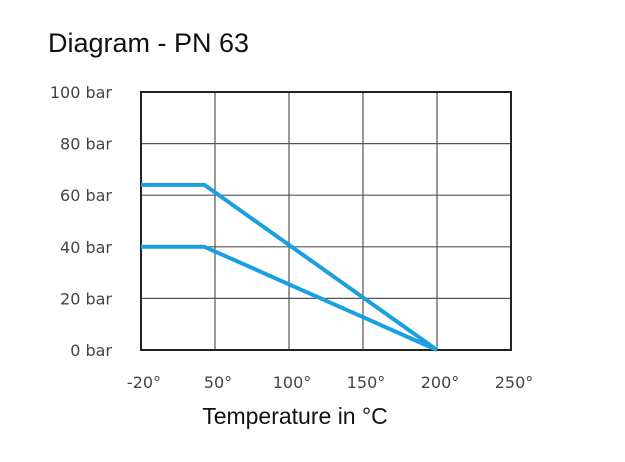  What do you see at coordinates (514, 382) in the screenshot?
I see `x-tick-label: 250°` at bounding box center [514, 382].